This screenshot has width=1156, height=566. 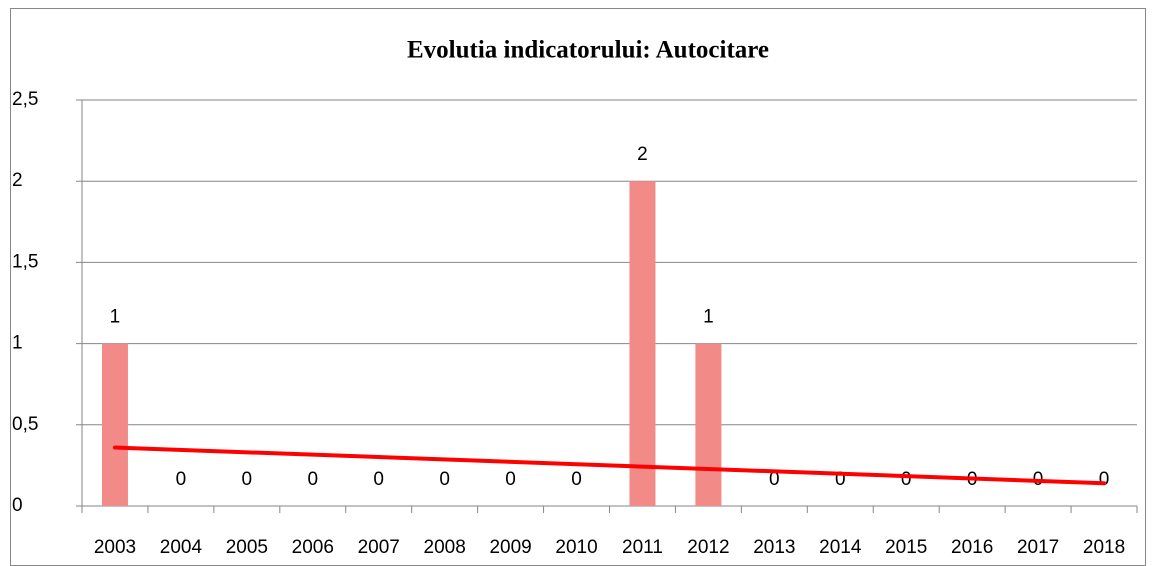 I want to click on data-label: 2, so click(x=642, y=154).